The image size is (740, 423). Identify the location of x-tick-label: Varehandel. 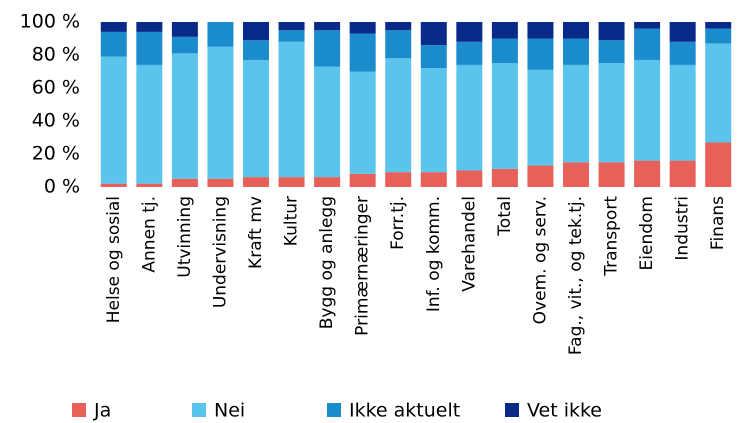
(469, 244).